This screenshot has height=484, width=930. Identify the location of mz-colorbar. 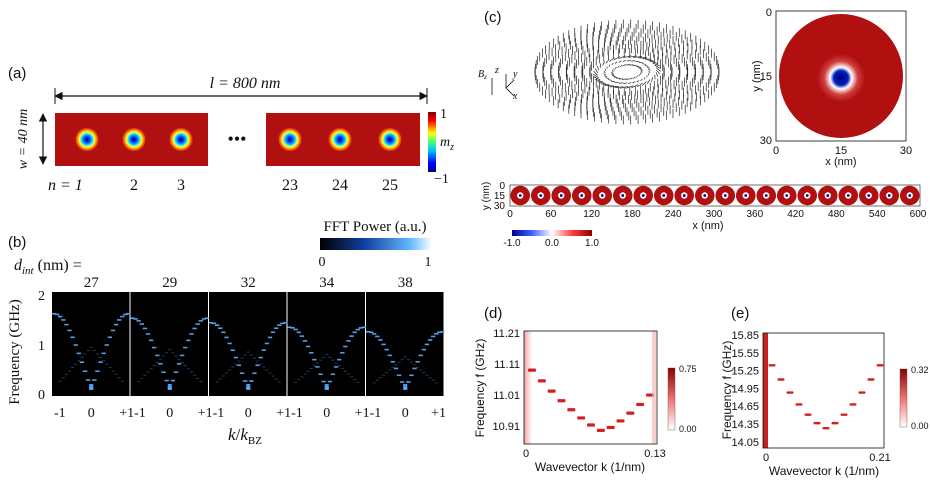
(432, 142).